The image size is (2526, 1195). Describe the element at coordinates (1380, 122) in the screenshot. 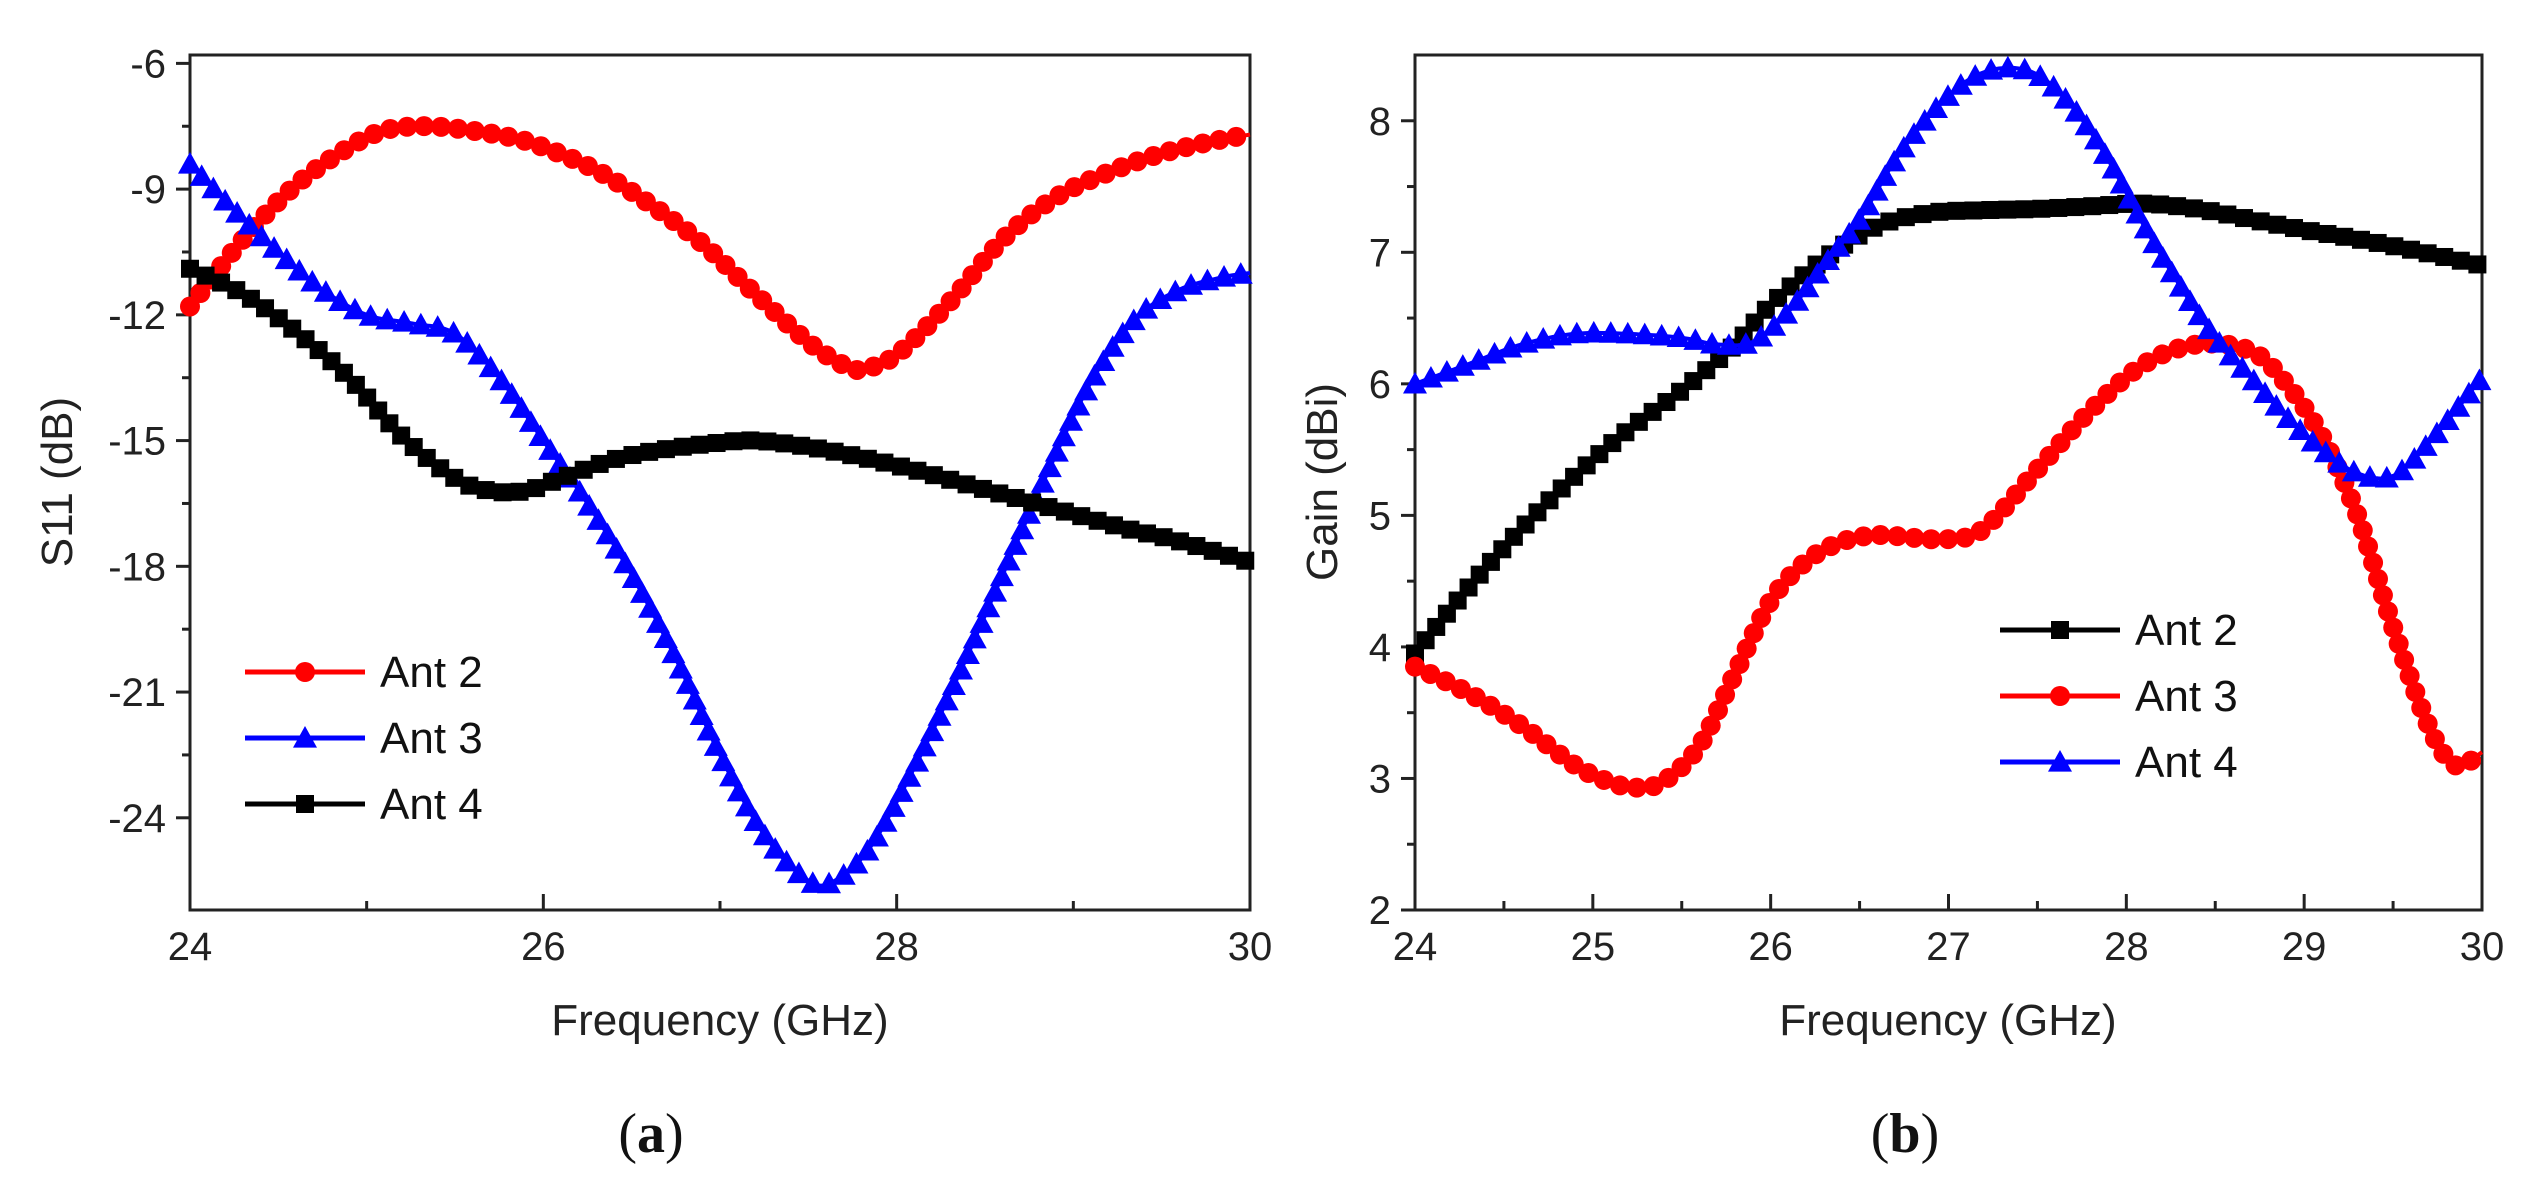

I see `y-tick-label: 8` at that location.